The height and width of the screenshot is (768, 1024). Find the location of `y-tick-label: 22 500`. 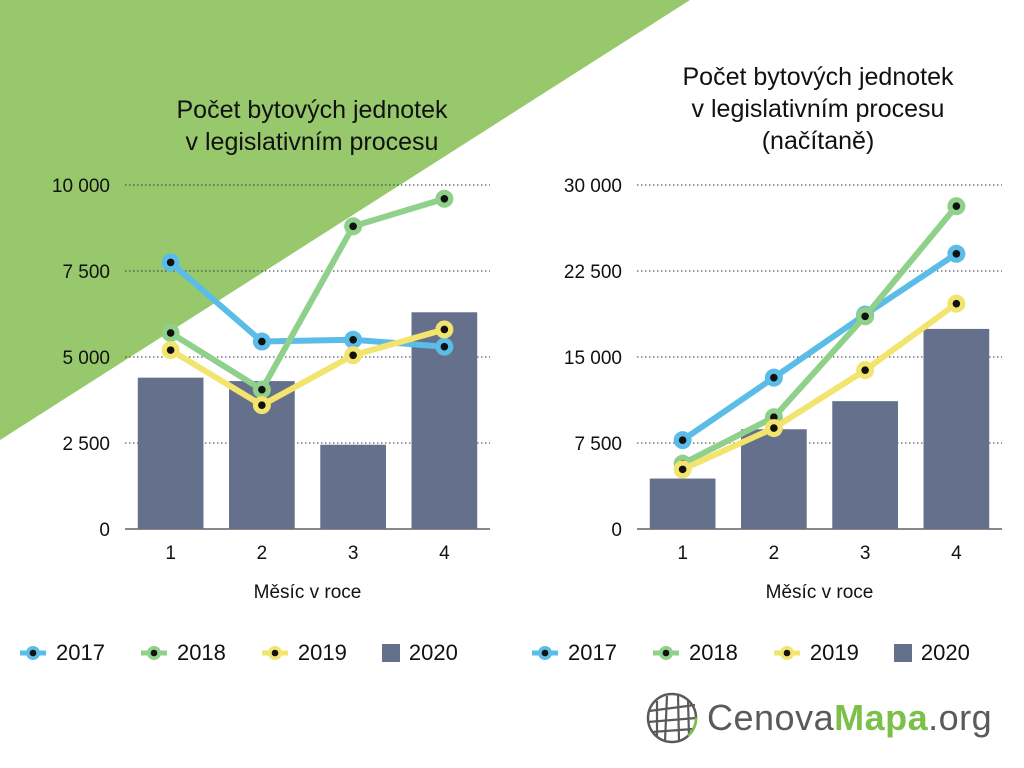

y-tick-label: 22 500 is located at coordinates (593, 272).